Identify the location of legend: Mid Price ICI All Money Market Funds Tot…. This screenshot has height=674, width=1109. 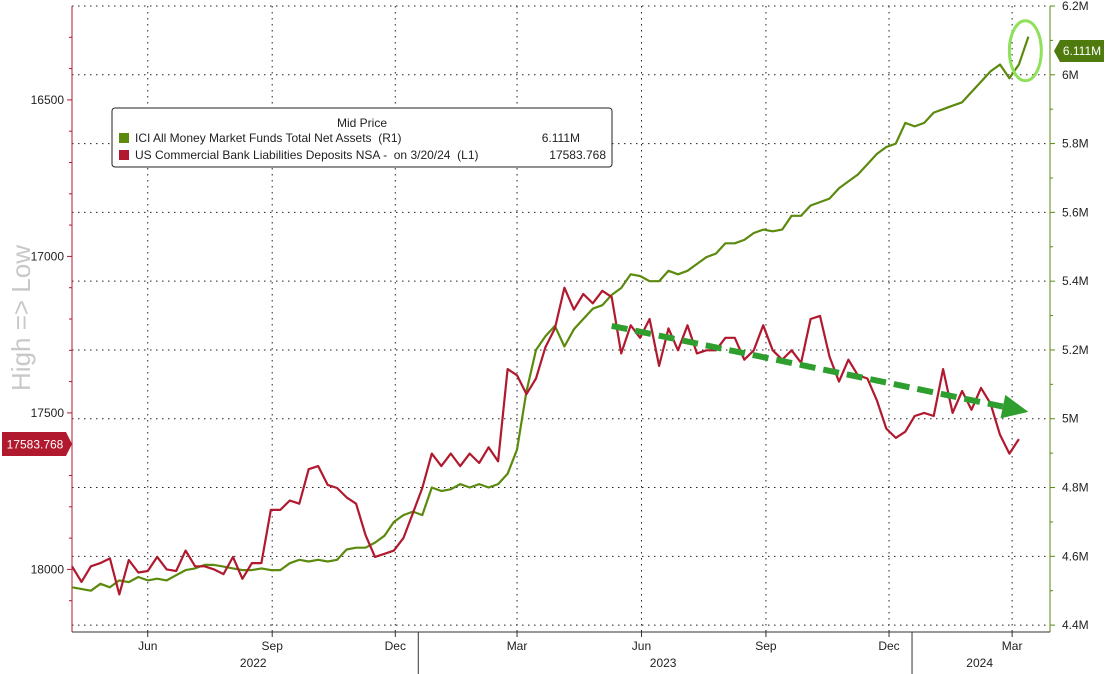
(362, 137).